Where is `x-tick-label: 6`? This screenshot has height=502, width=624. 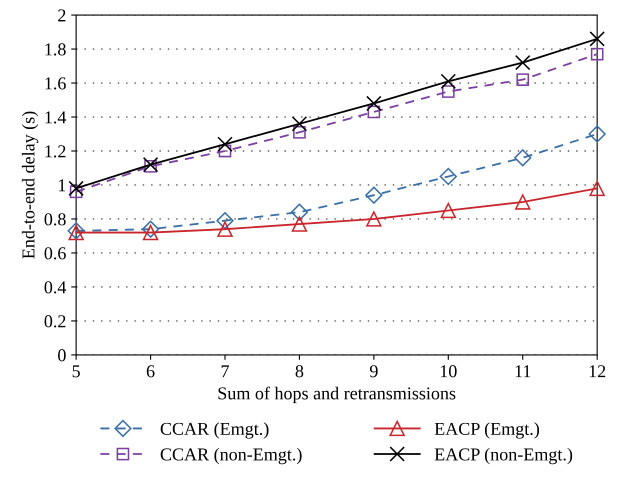
x-tick-label: 6 is located at coordinates (150, 371).